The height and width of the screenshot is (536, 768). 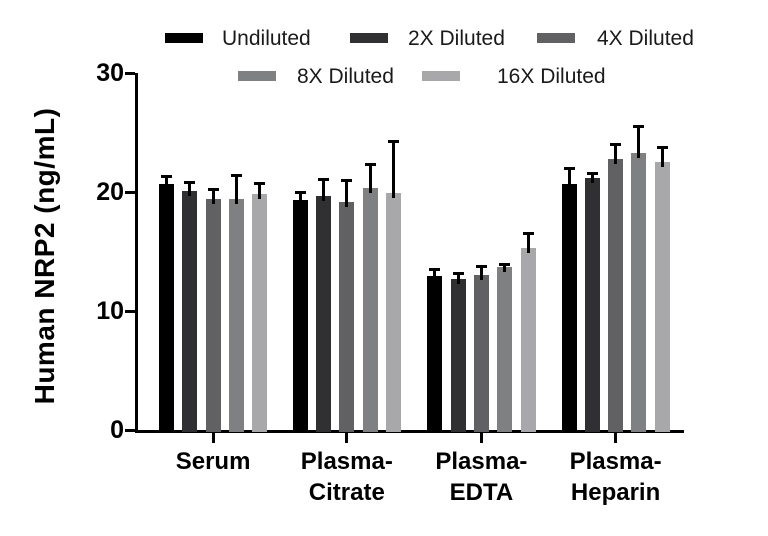 What do you see at coordinates (616, 295) in the screenshot?
I see `bar-plasma-heparin-4x-diluted` at bounding box center [616, 295].